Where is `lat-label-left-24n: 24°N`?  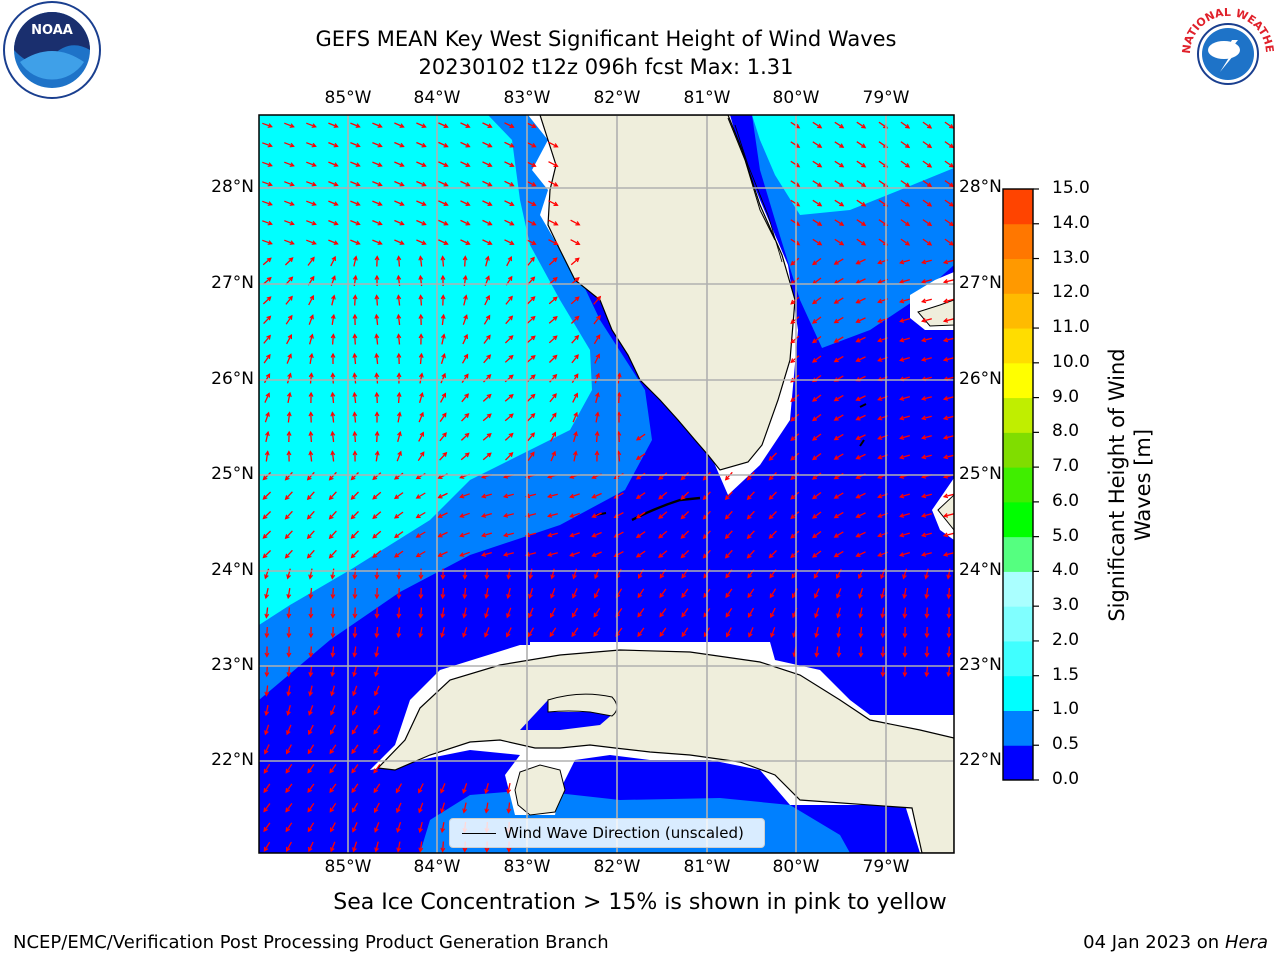 lat-label-left-24n: 24°N is located at coordinates (232, 570).